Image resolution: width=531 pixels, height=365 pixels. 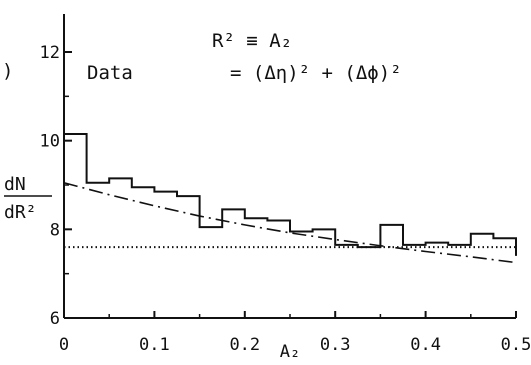 I want to click on y-axis-ticks: 6 8 10 12, so click(x=56, y=186).